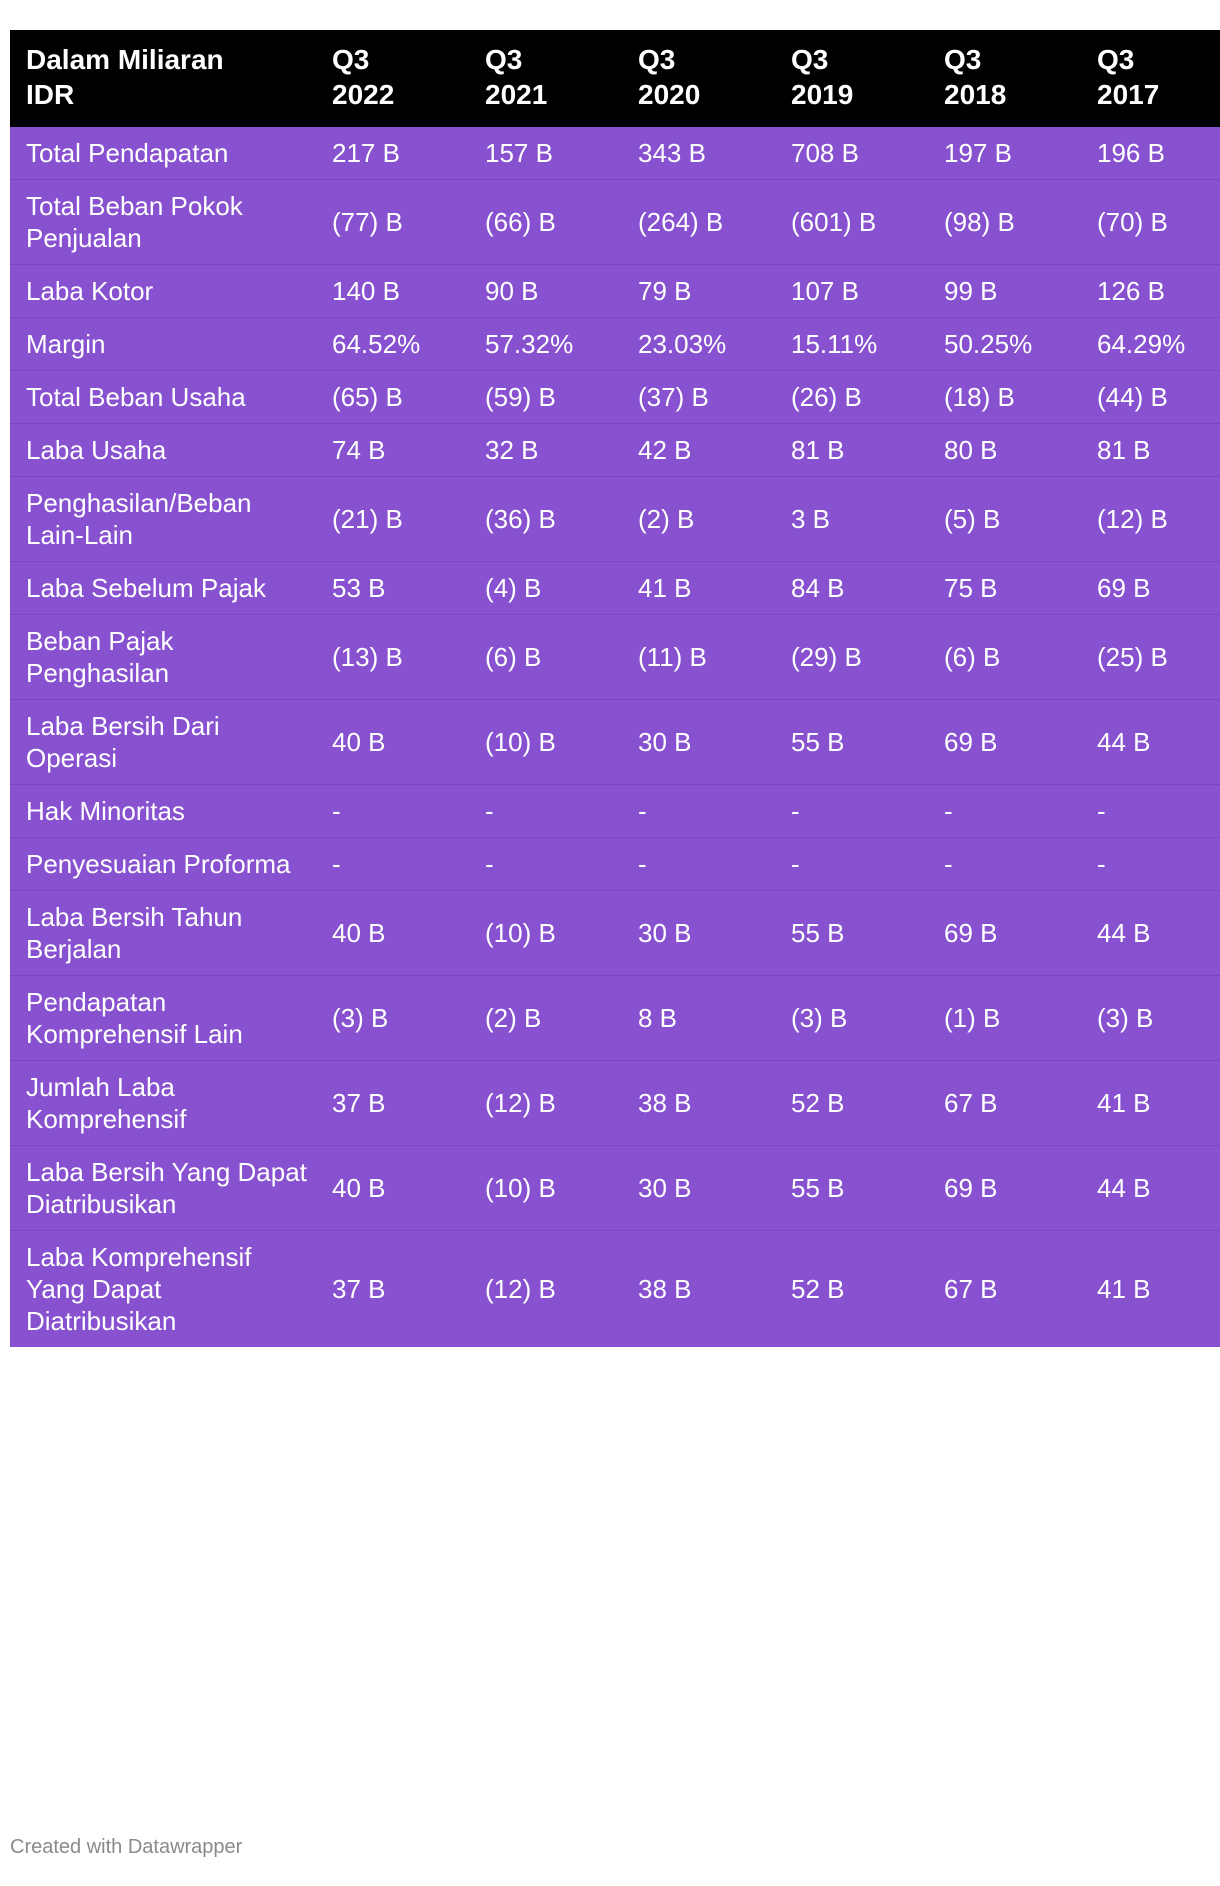 This screenshot has height=1886, width=1220. I want to click on table-cell: 52 B, so click(851, 1103).